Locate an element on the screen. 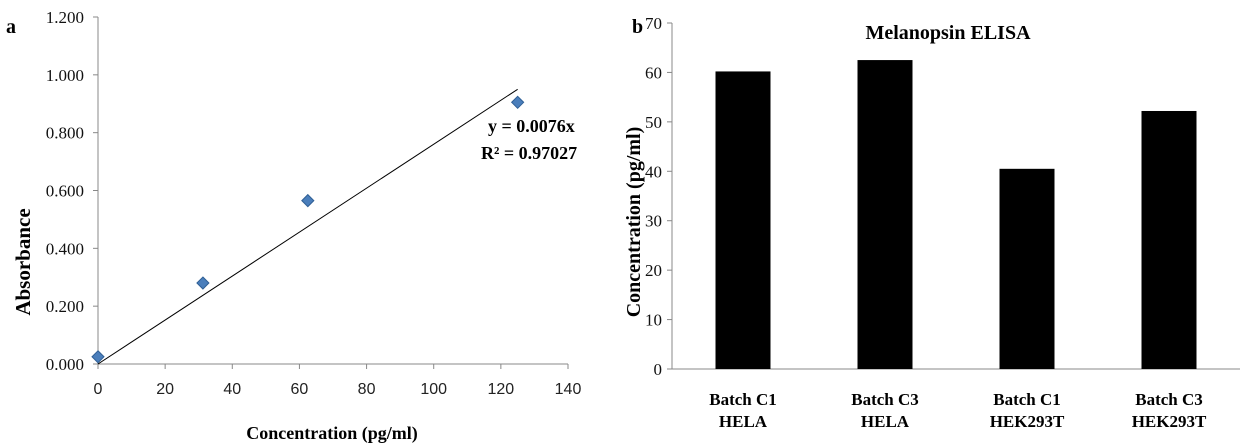 This screenshot has height=446, width=1253. category-label: Batch C3 HELA is located at coordinates (885, 410).